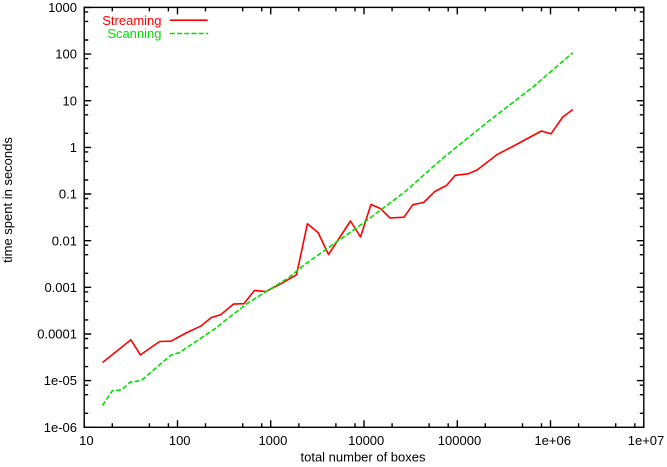 This screenshot has height=467, width=667. What do you see at coordinates (646, 440) in the screenshot?
I see `svg-text: 1e+07` at bounding box center [646, 440].